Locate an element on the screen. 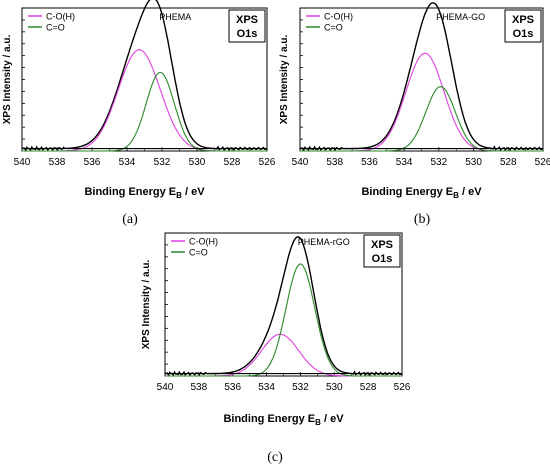 Image resolution: width=550 pixels, height=469 pixels. x-tick-label-b: 538 is located at coordinates (334, 162).